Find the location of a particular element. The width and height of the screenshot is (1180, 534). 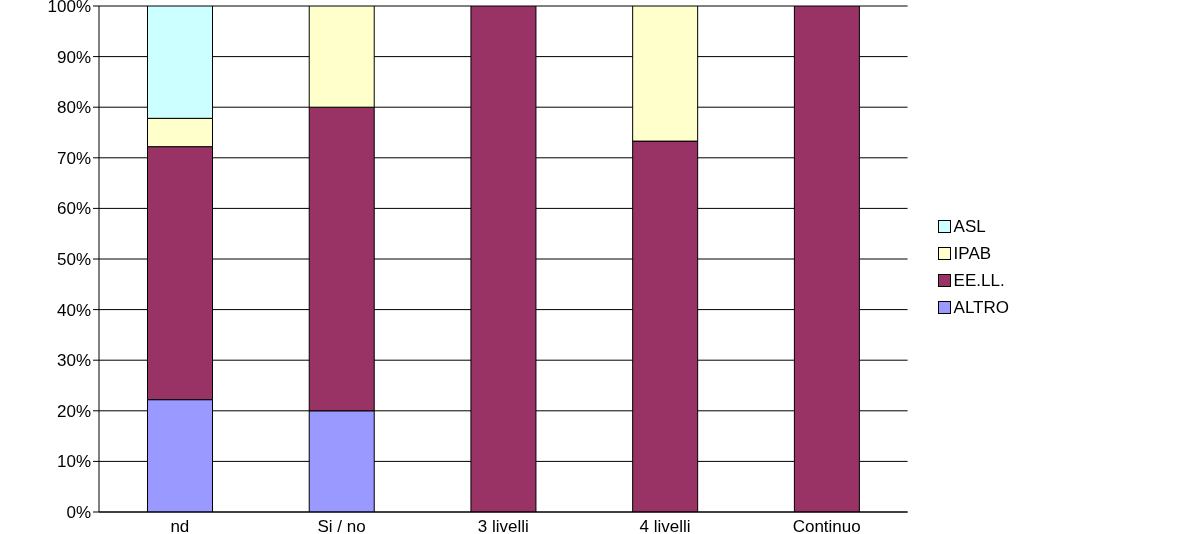

x-tick-label: 3 livelli is located at coordinates (503, 525).